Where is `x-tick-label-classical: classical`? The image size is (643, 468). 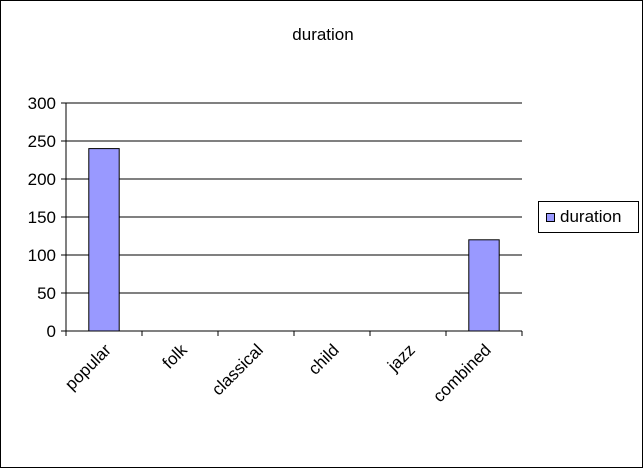 x-tick-label-classical: classical is located at coordinates (237, 369).